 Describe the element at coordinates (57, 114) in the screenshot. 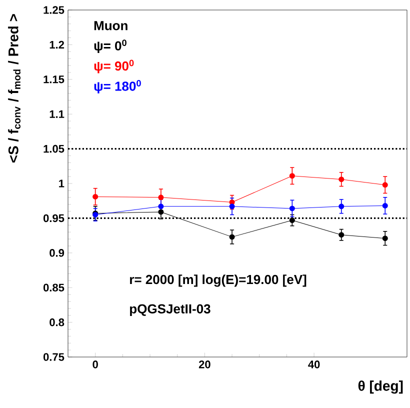

I see `y-tick-label: 1.1` at that location.